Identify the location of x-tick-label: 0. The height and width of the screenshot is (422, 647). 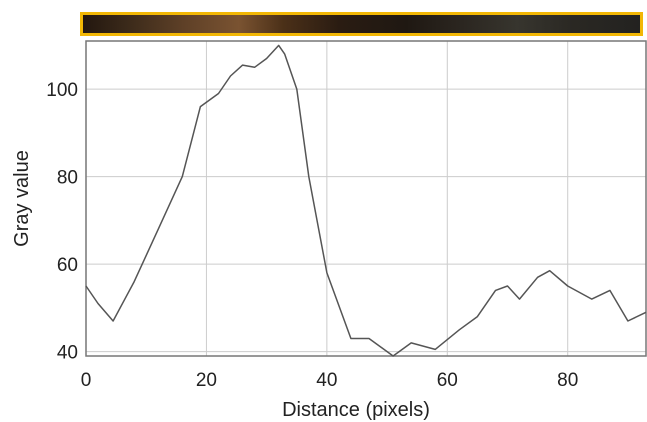
(86, 380).